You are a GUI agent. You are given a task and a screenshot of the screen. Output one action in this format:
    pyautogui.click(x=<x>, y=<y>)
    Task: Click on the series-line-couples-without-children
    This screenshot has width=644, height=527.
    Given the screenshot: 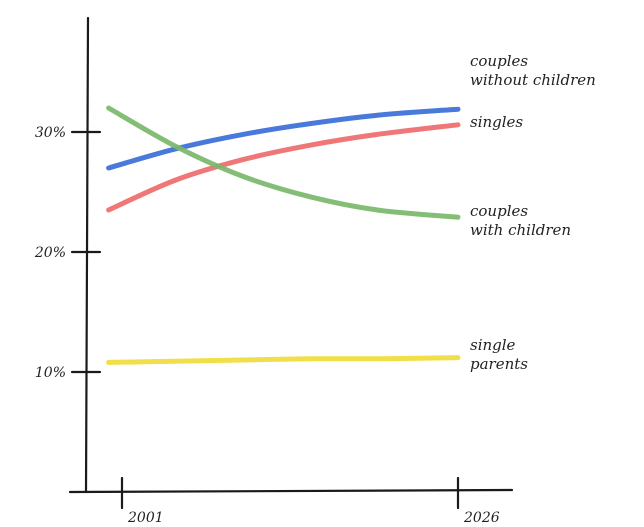 What is the action you would take?
    pyautogui.click(x=283, y=138)
    